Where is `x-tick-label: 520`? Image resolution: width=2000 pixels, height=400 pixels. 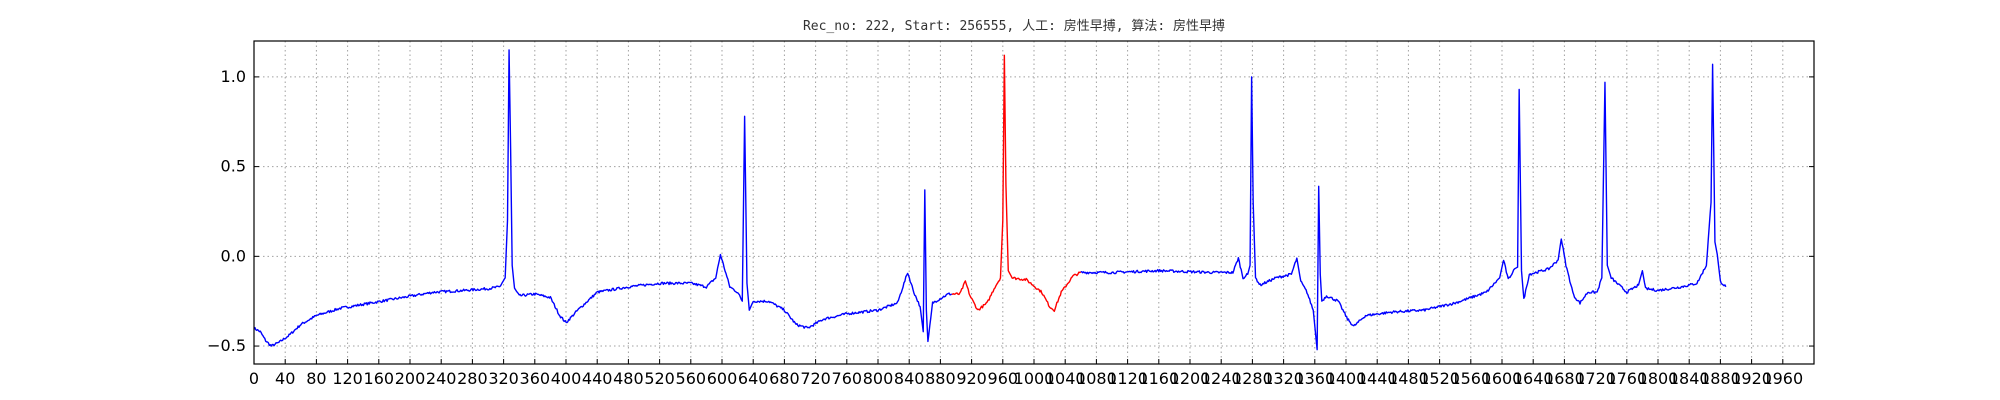 x-tick-label: 520 is located at coordinates (659, 378).